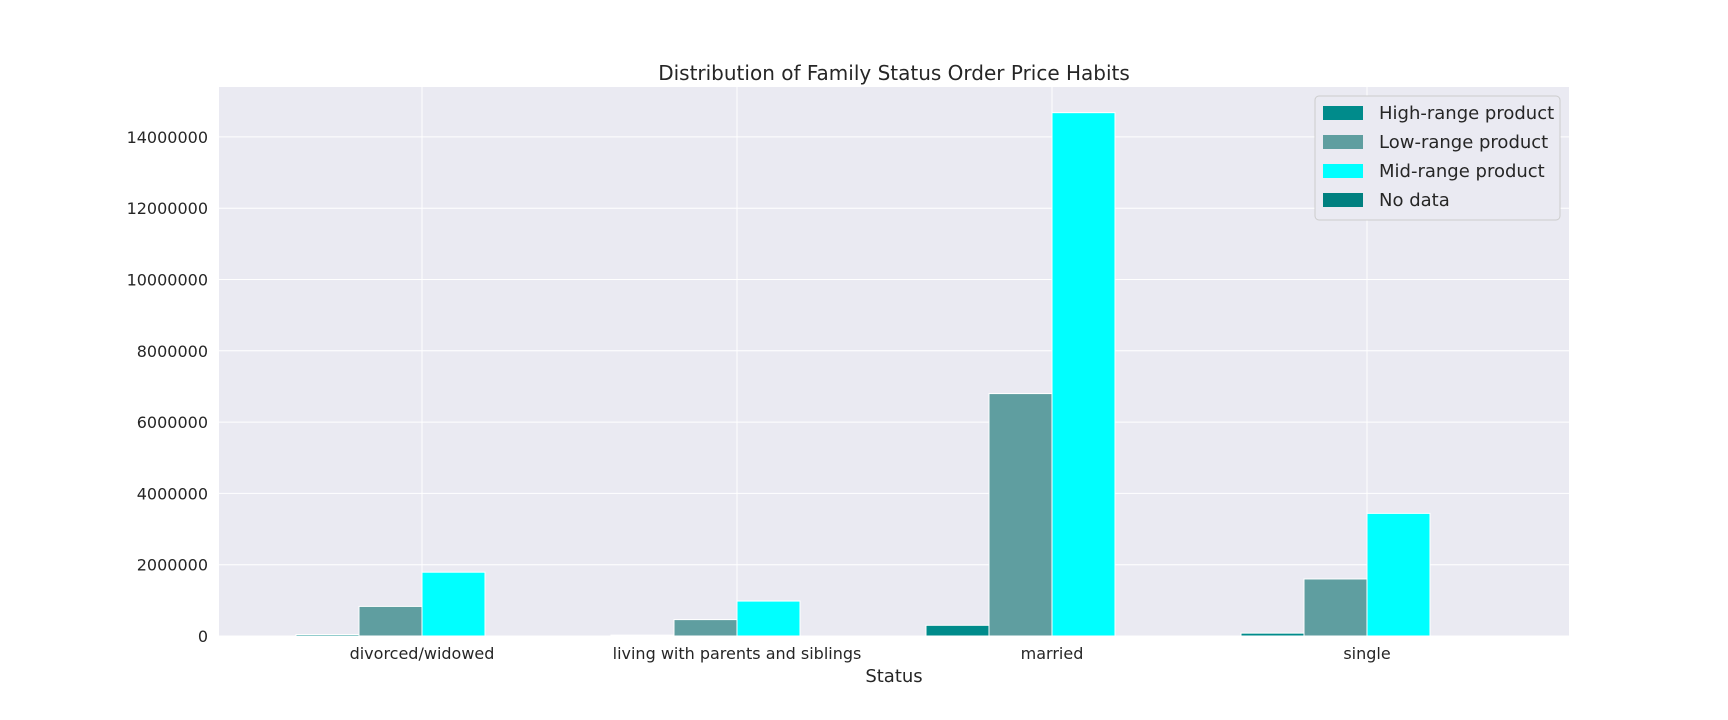  I want to click on legend-label: Mid-range product, so click(1462, 171).